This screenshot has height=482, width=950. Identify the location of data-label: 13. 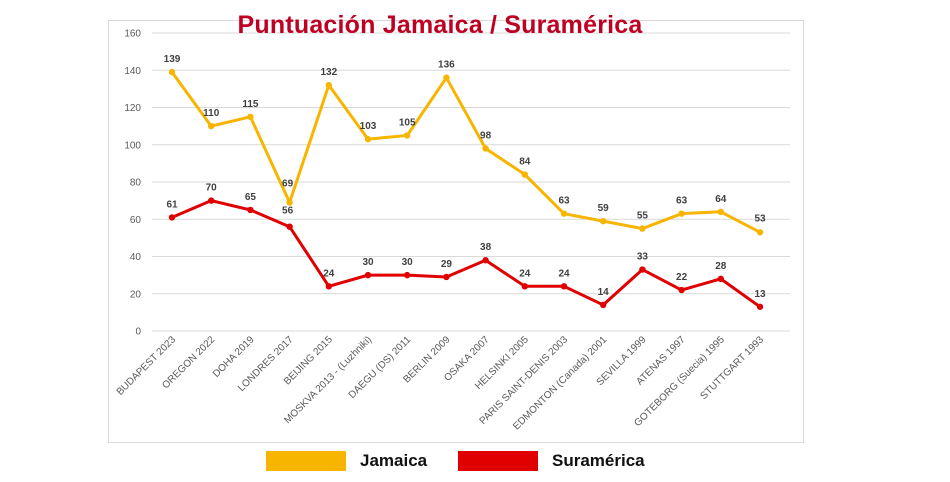
(760, 294).